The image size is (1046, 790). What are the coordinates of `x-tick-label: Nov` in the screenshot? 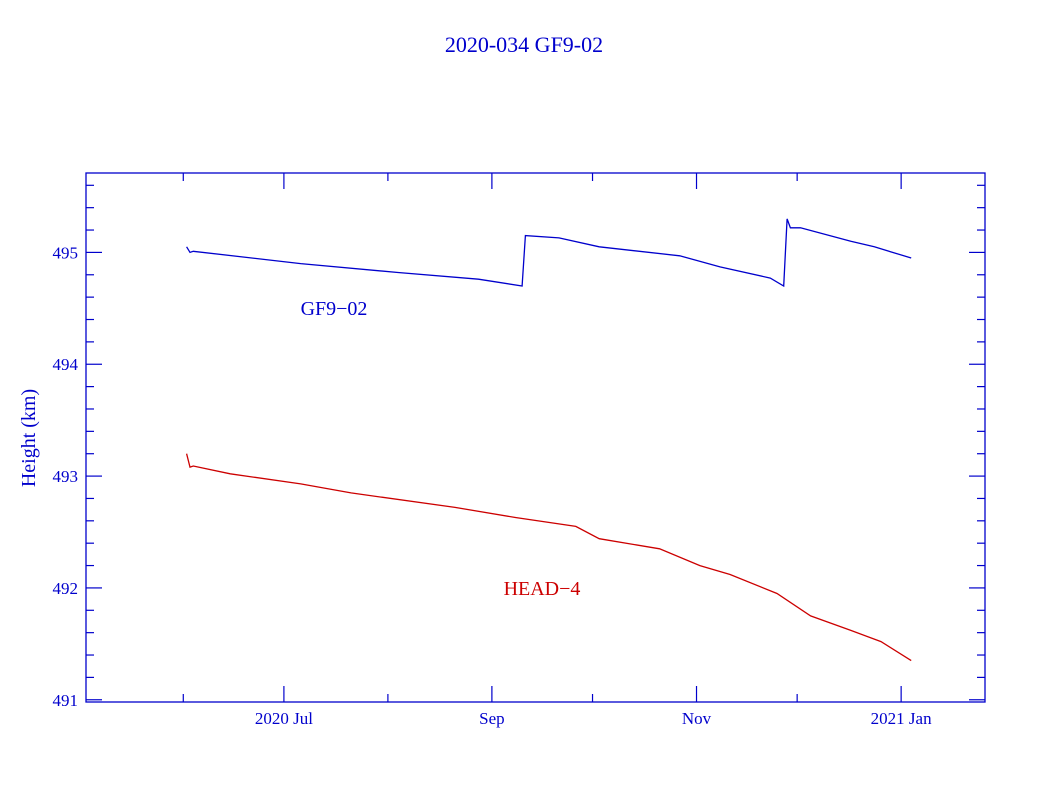 It's located at (697, 718).